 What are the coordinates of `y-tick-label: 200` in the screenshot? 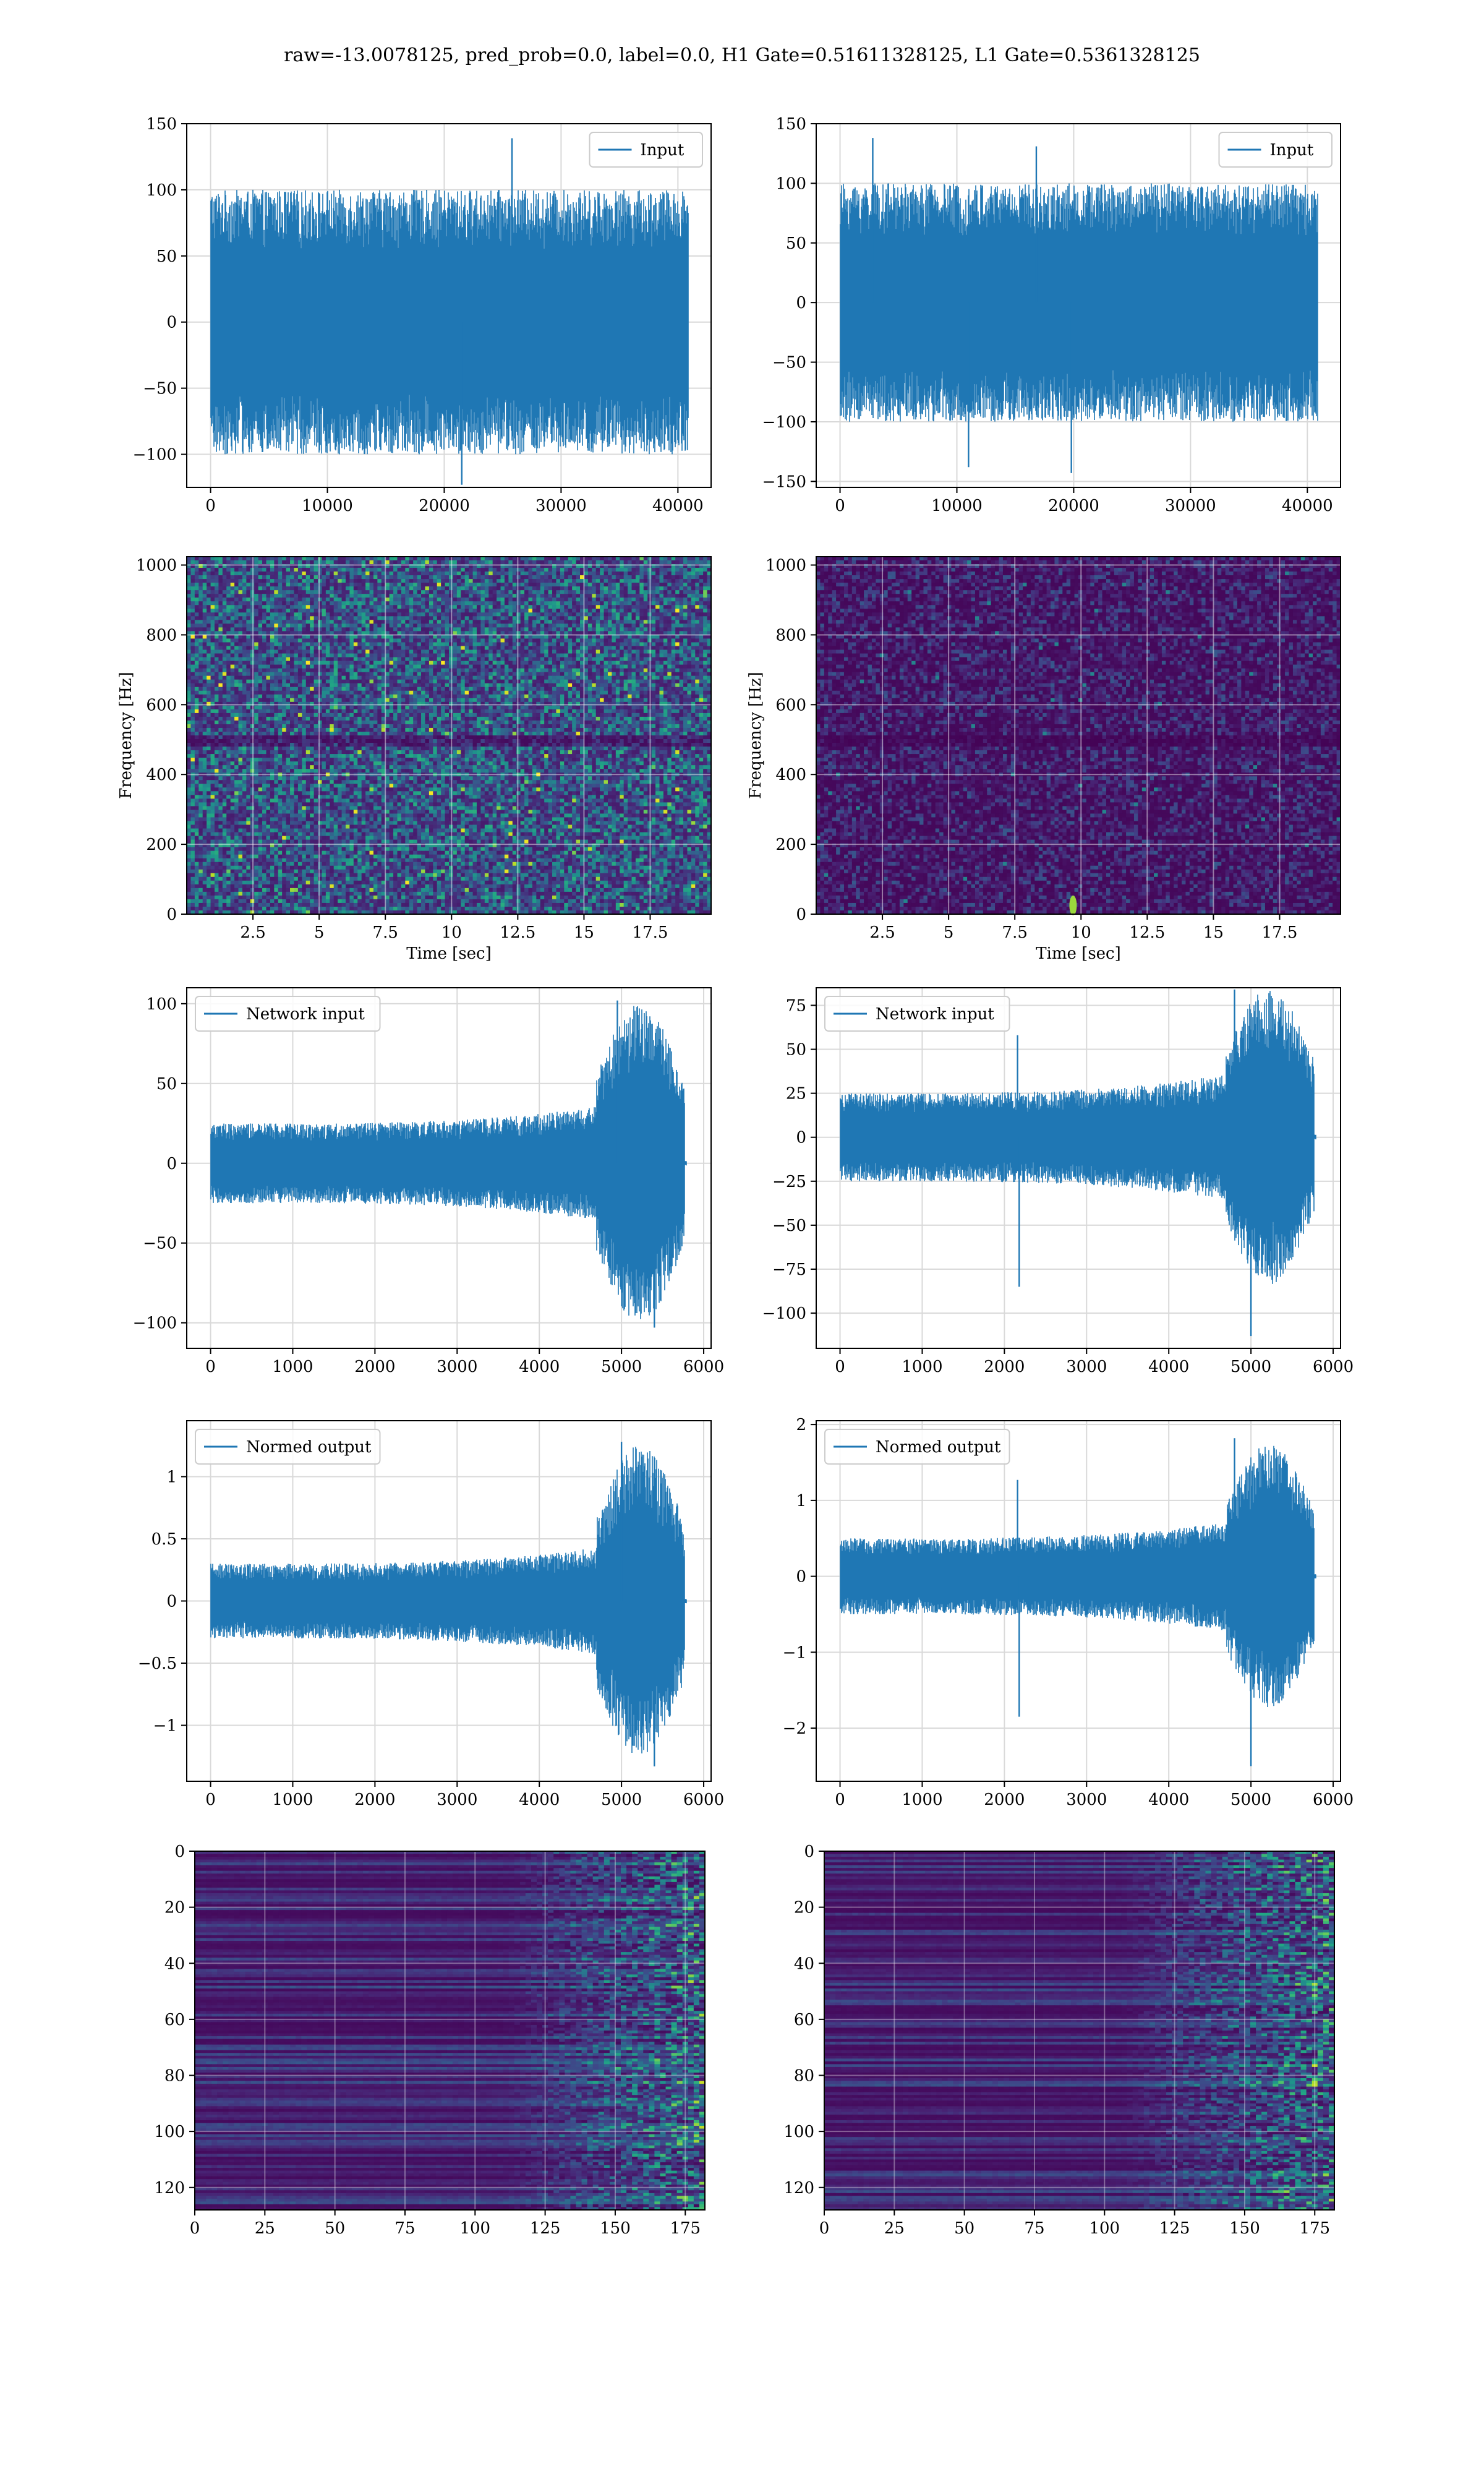 It's located at (790, 845).